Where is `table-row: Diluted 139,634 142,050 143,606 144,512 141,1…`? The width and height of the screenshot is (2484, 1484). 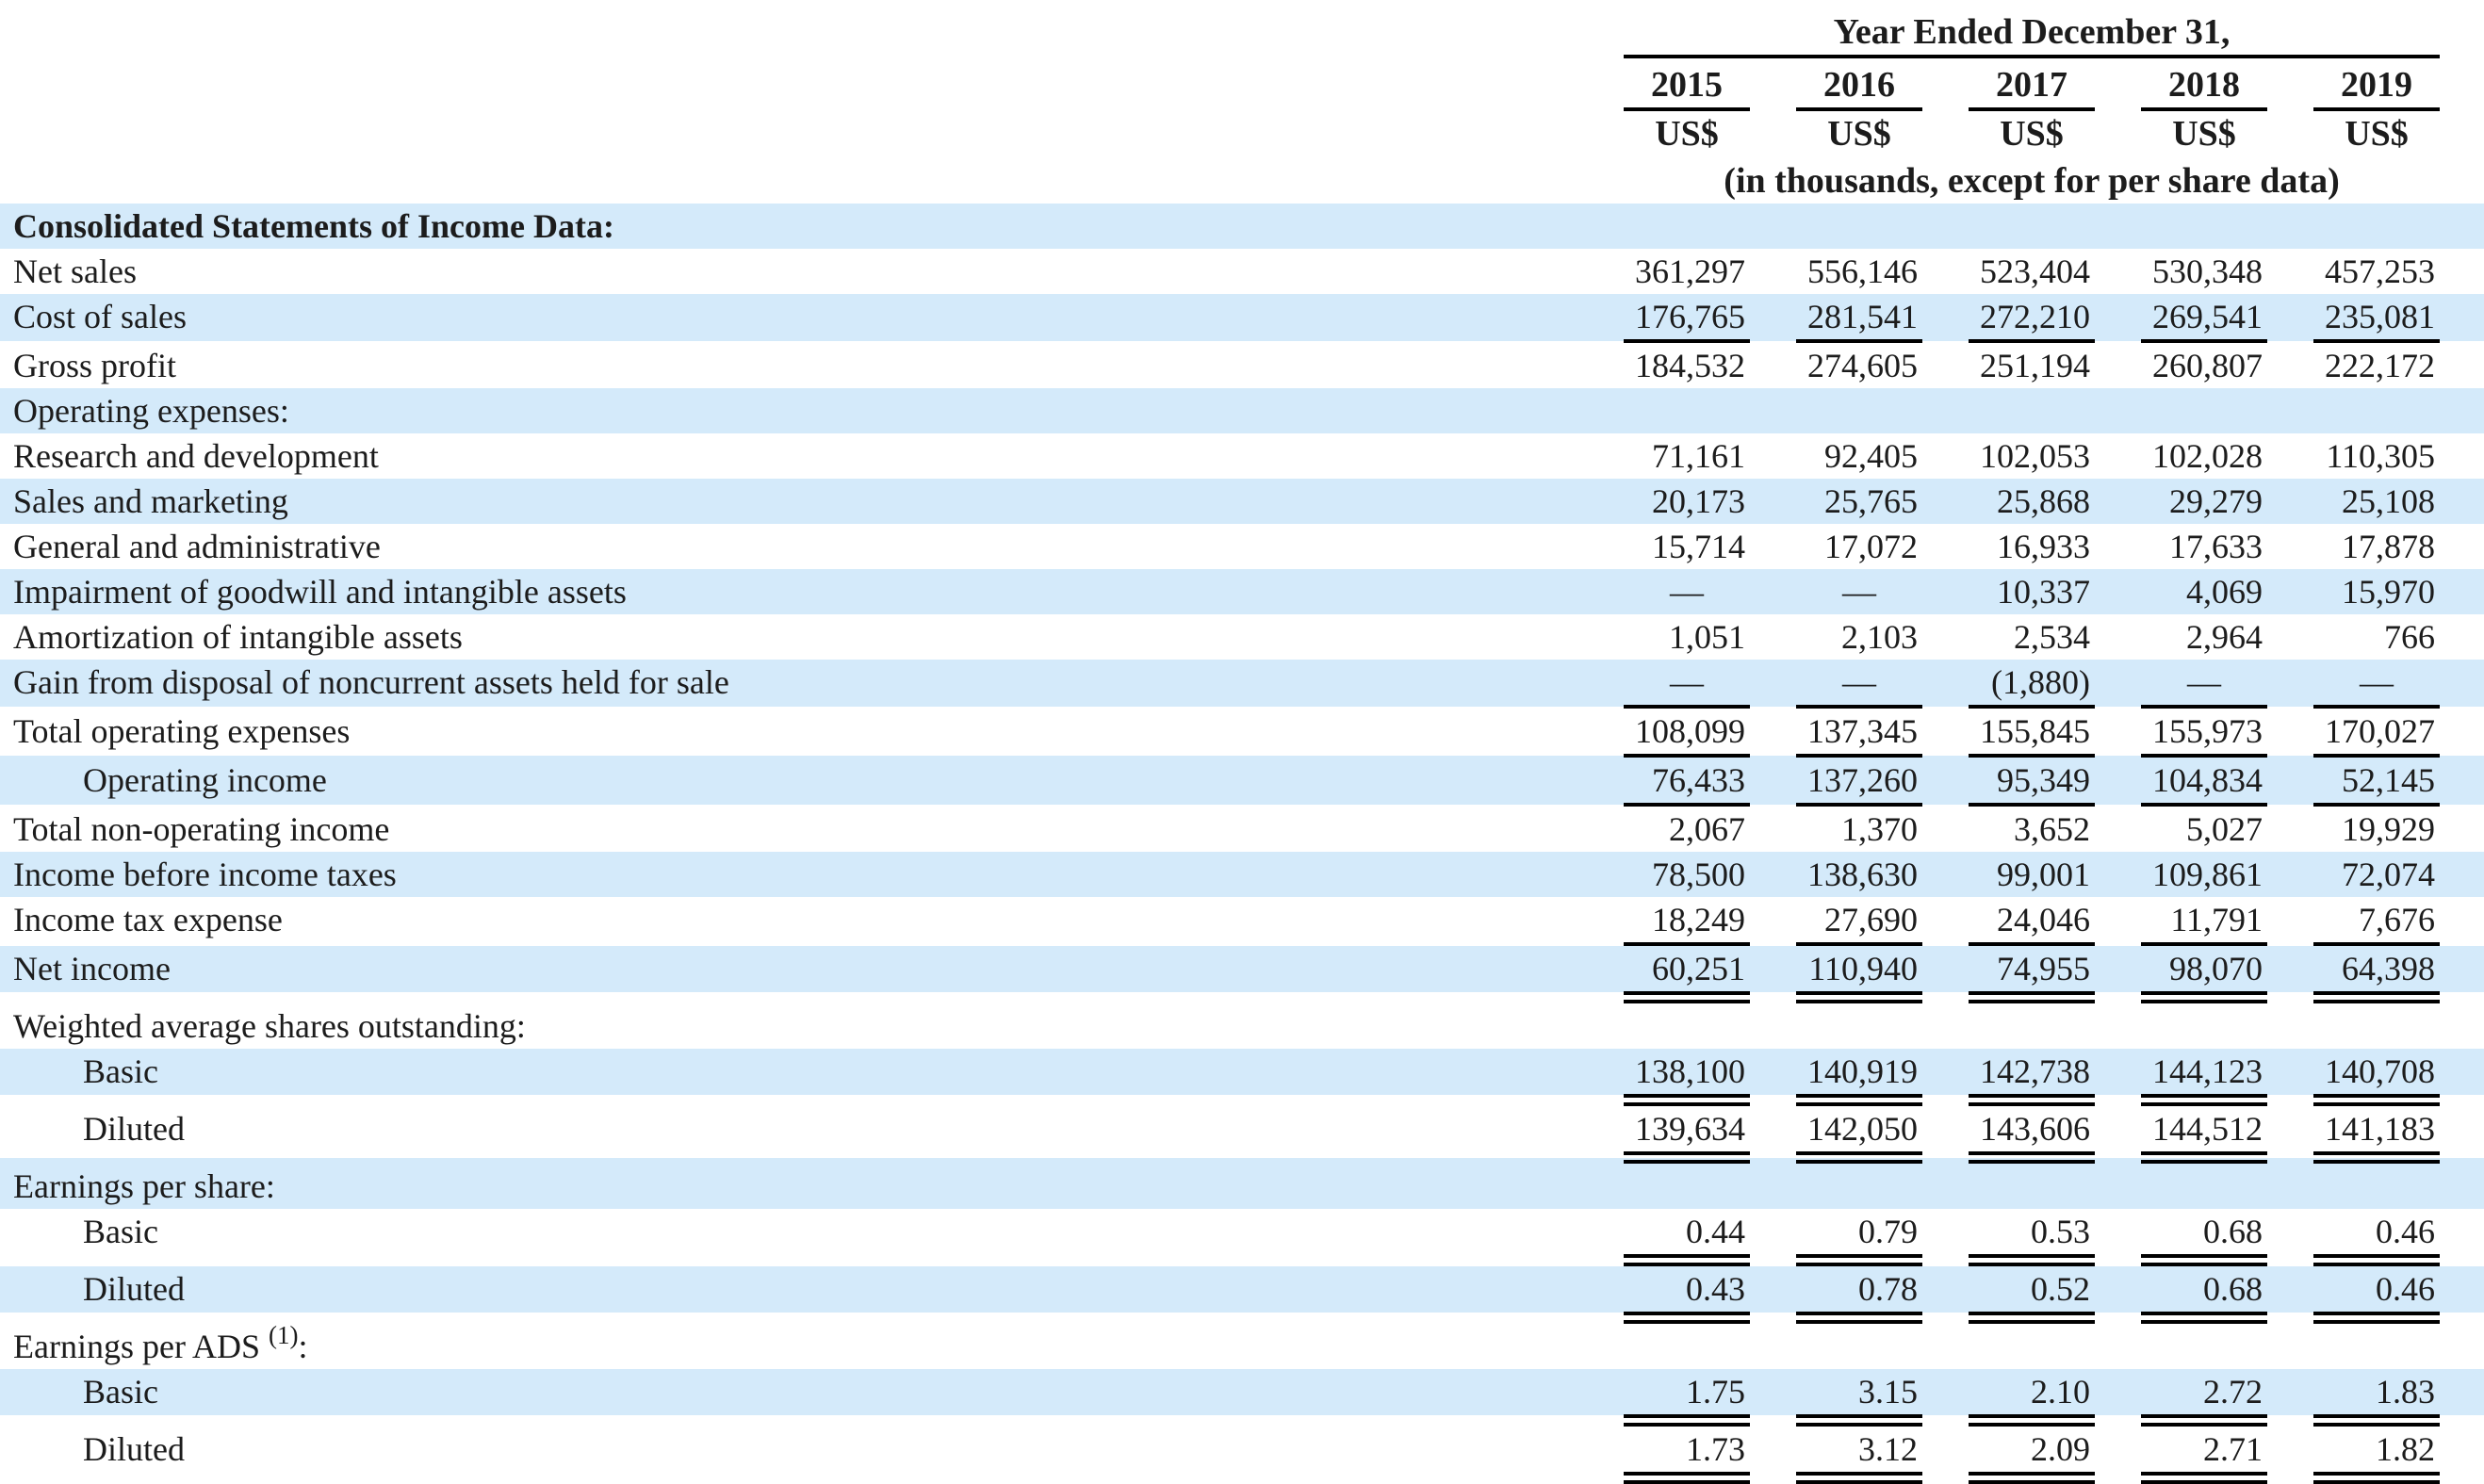
table-row: Diluted 139,634 142,050 143,606 144,512 141,1… is located at coordinates (1242, 1132).